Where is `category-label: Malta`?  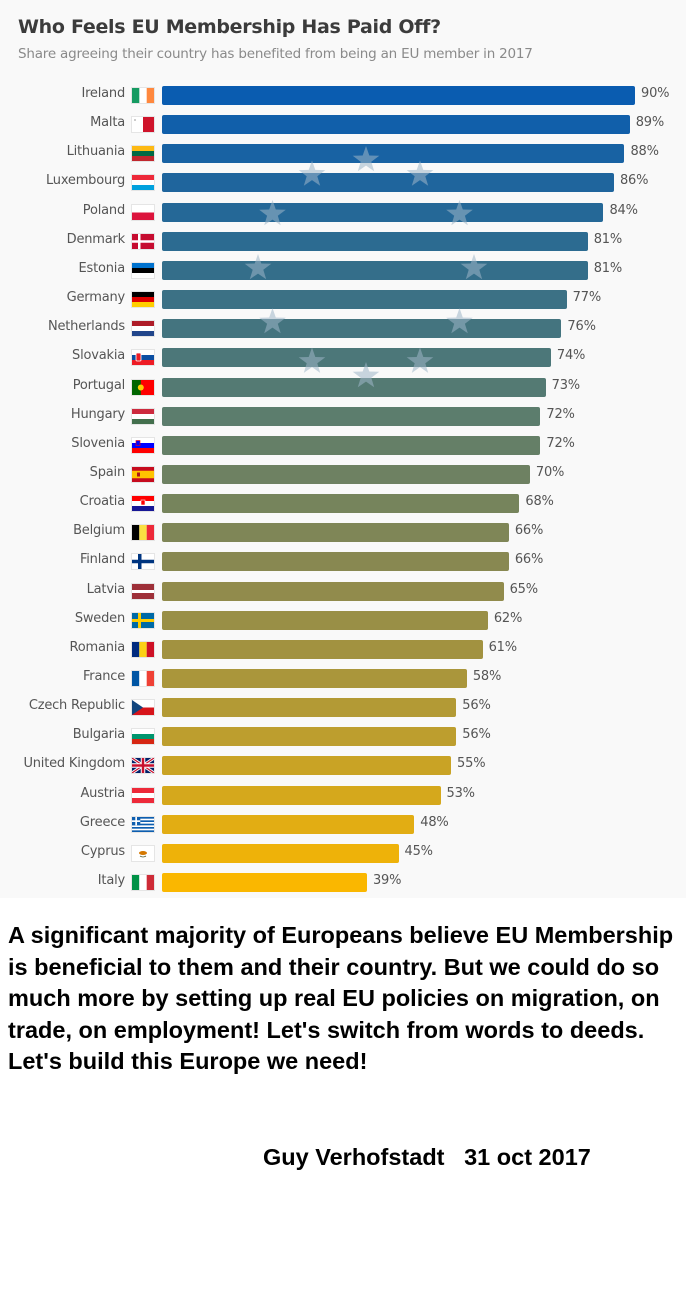 category-label: Malta is located at coordinates (107, 123).